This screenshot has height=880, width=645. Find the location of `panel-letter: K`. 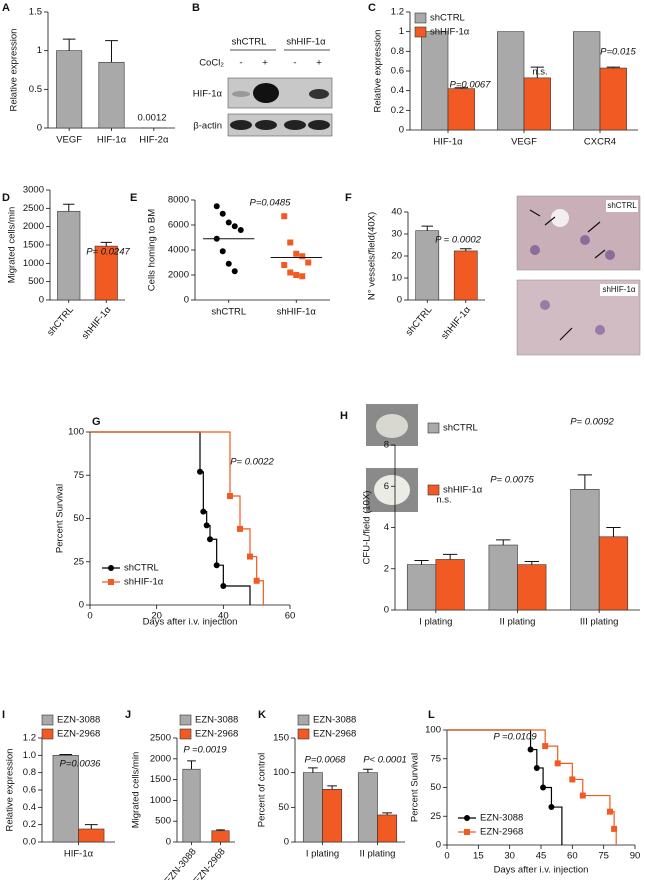

panel-letter: K is located at coordinates (262, 715).